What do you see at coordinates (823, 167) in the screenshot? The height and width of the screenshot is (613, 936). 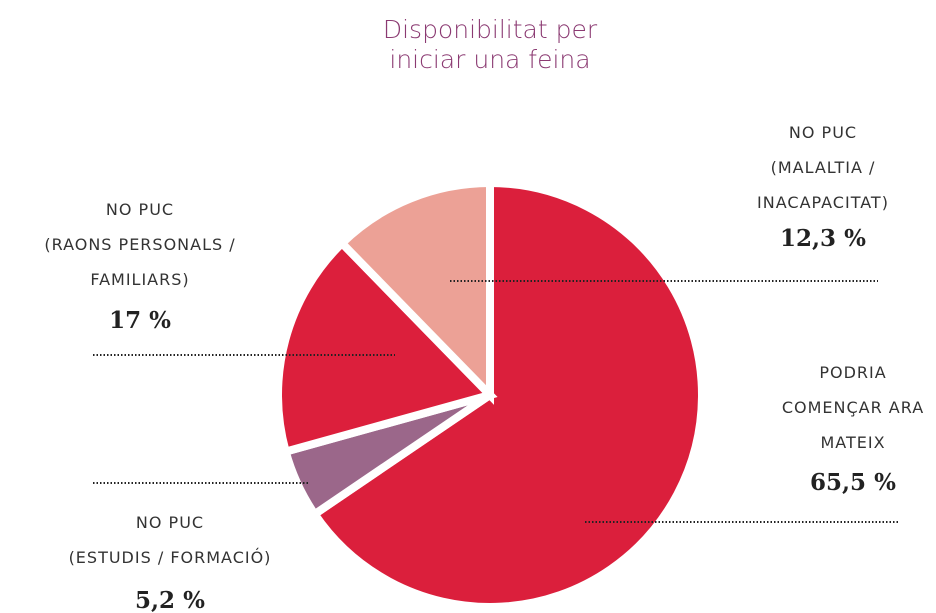 I see `slice-label: NO PUC (MALALTIA / INACAPACITAT)` at bounding box center [823, 167].